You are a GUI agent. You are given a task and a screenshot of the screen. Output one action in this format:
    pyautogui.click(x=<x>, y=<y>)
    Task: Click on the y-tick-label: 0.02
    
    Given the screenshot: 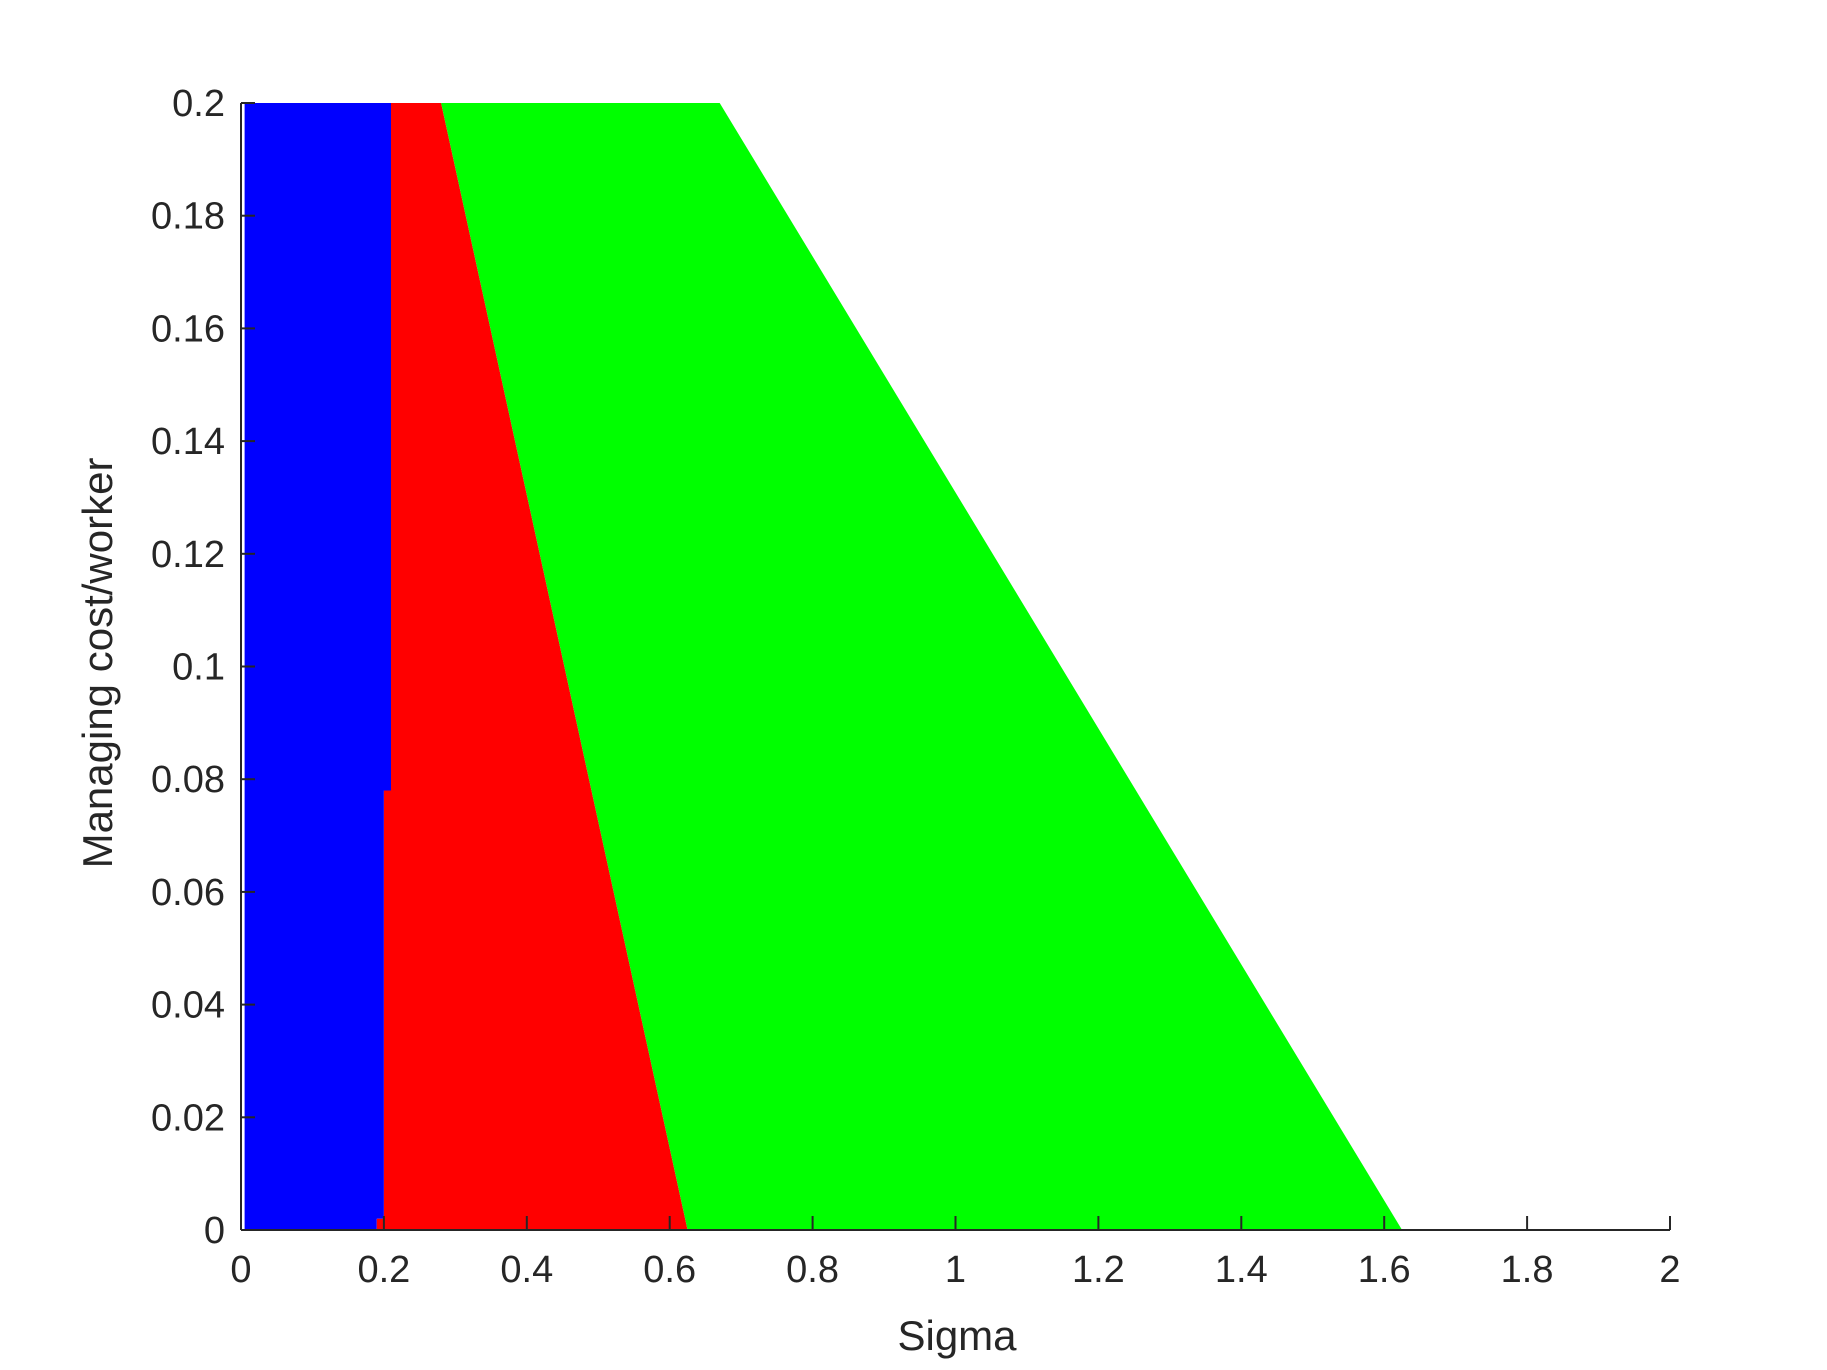 What is the action you would take?
    pyautogui.click(x=188, y=1118)
    